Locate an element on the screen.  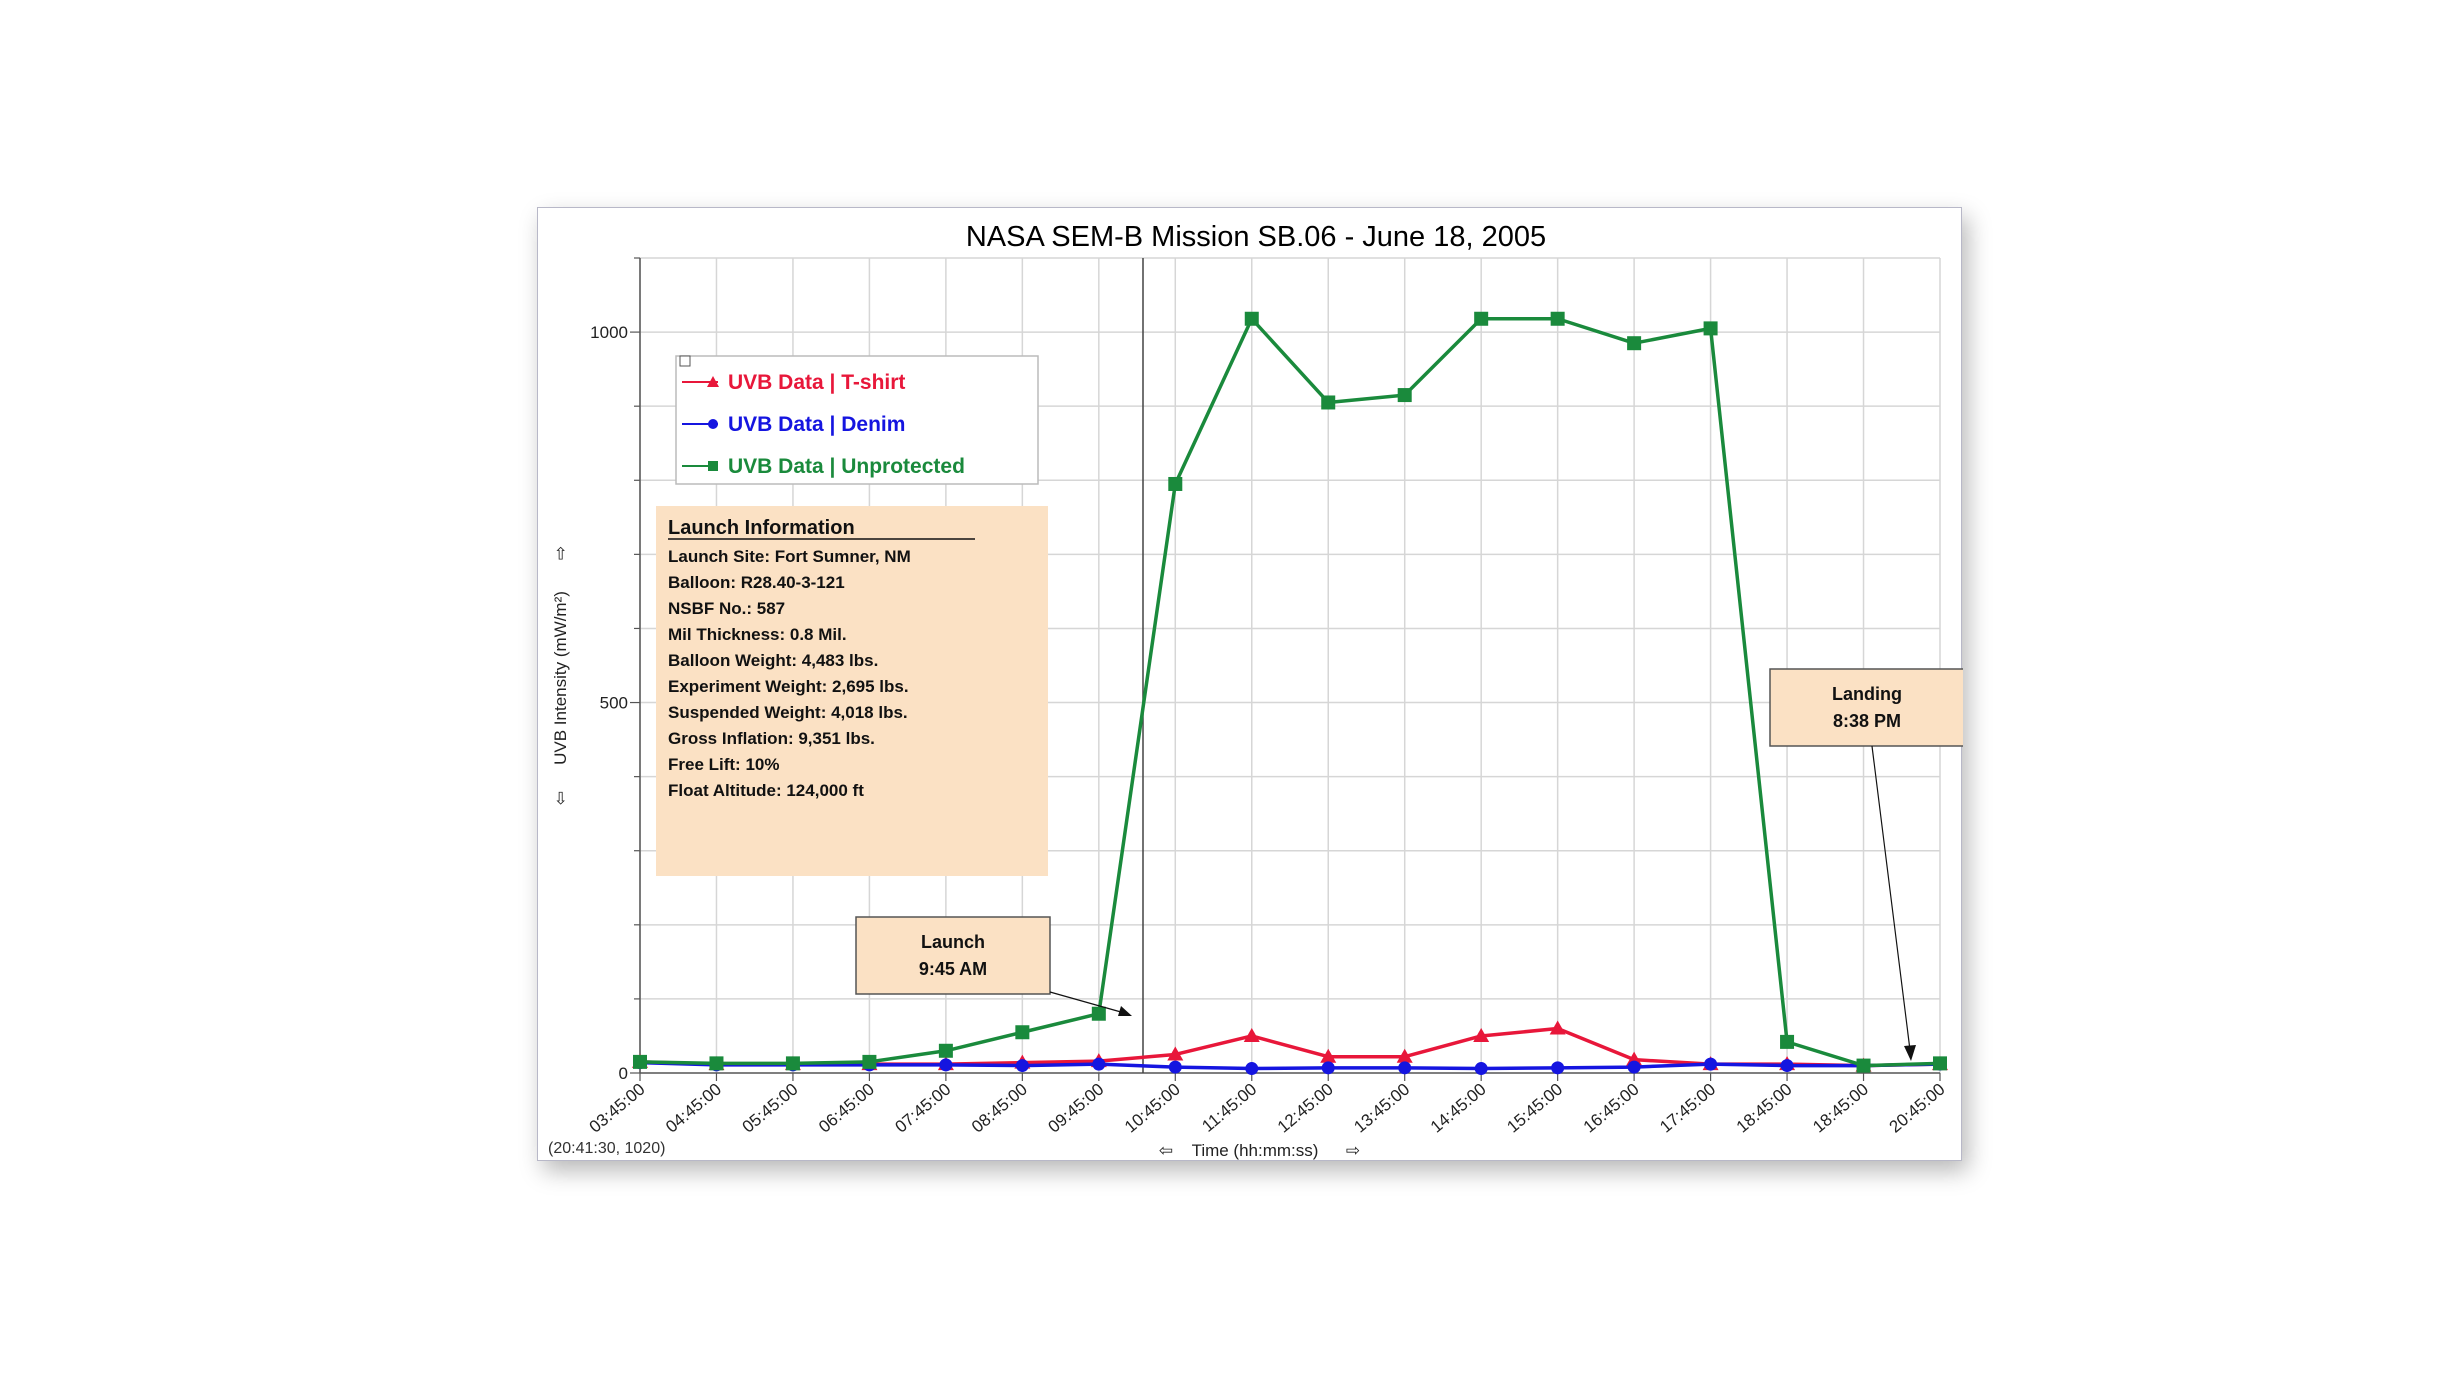
cursor-coordinate-readout: (20:41:30, 1020) is located at coordinates (606, 1148).